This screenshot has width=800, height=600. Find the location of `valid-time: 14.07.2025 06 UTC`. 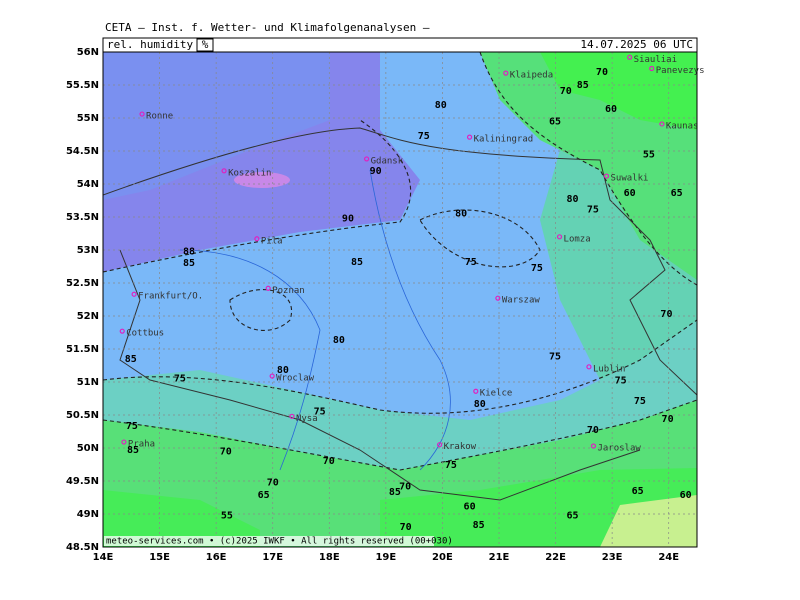

valid-time: 14.07.2025 06 UTC is located at coordinates (636, 44).